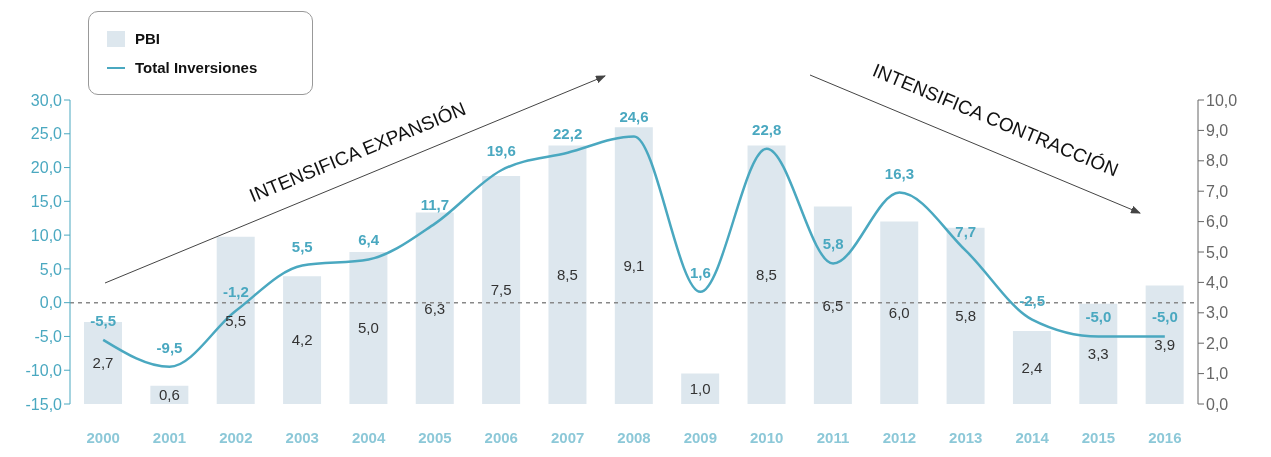 Image resolution: width=1271 pixels, height=457 pixels. What do you see at coordinates (501, 437) in the screenshot?
I see `x-tick-label: 2006` at bounding box center [501, 437].